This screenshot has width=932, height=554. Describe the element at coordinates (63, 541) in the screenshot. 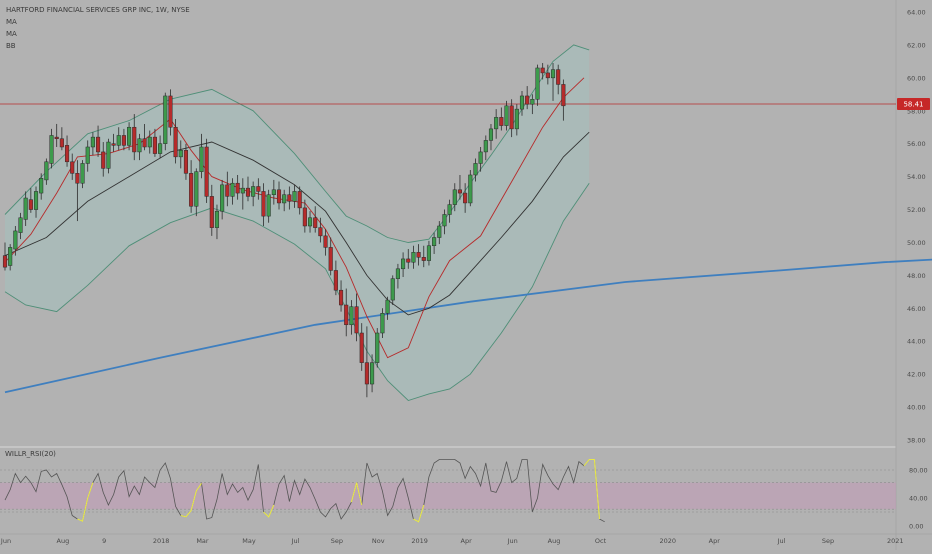

I see `time-tick-label: Aug` at that location.